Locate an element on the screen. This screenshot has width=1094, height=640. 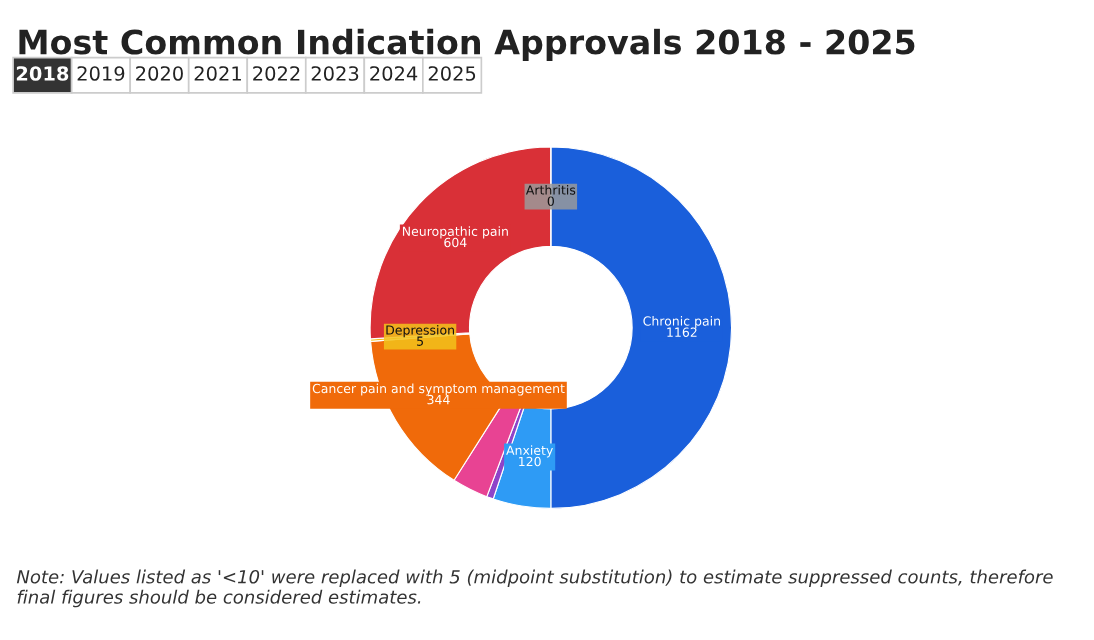
text: Note: Values listed as '<10' were replaced with 5 (midpoint substitution) to estimate suppressed counts, therefore final figures should be considered estimates. is located at coordinates (534, 588).